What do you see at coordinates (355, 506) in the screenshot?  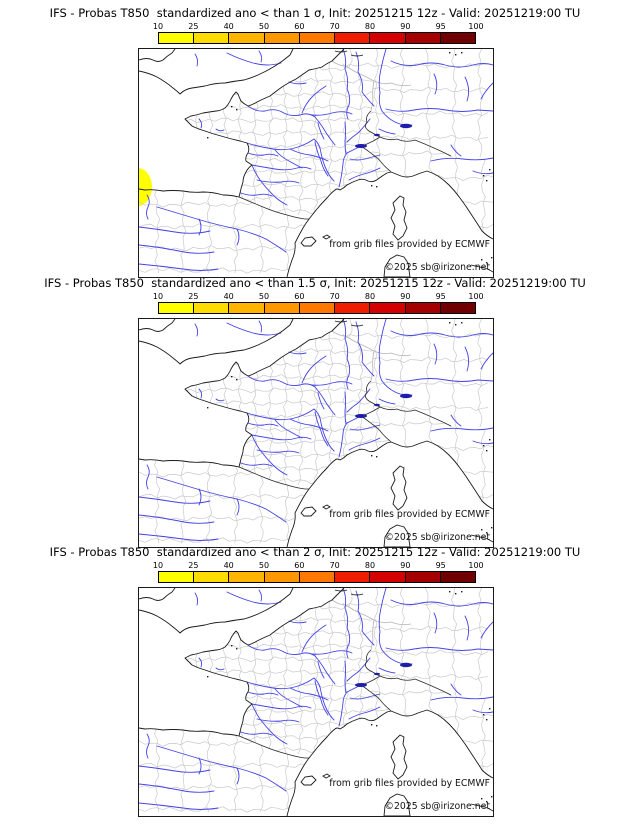 I see `islands-group` at bounding box center [355, 506].